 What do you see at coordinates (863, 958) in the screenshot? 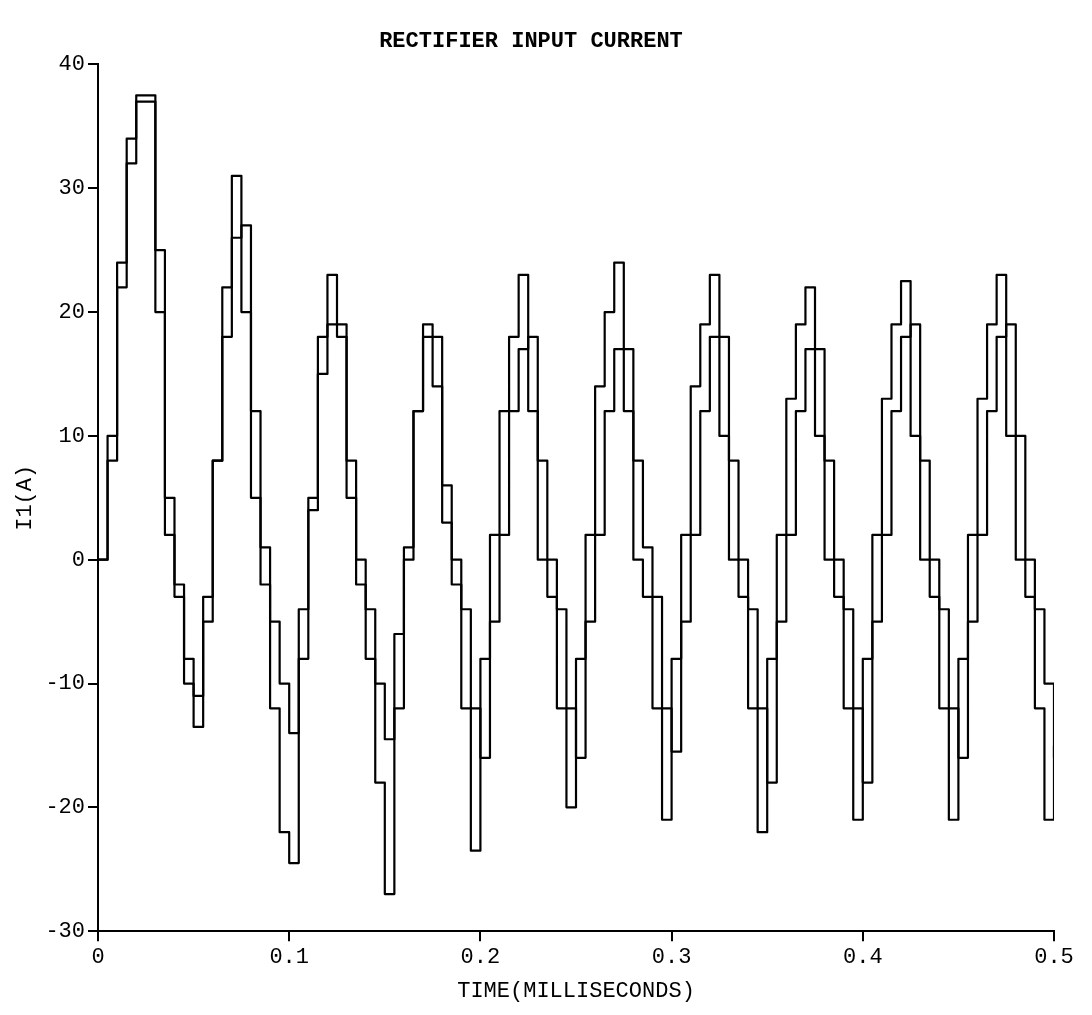
I see `x-tick-label: 0.4` at bounding box center [863, 958].